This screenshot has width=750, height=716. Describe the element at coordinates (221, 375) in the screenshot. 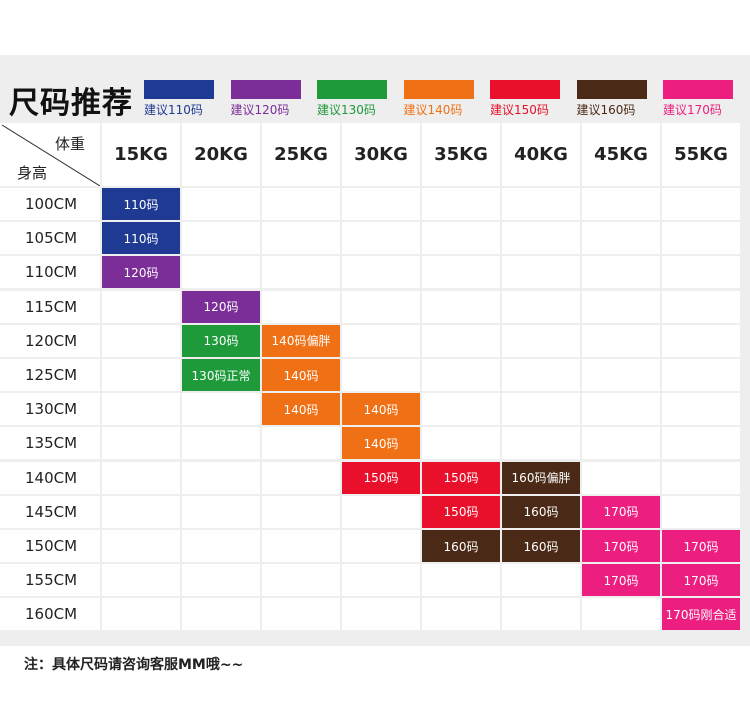

I see `size-cell: 130码正常` at that location.